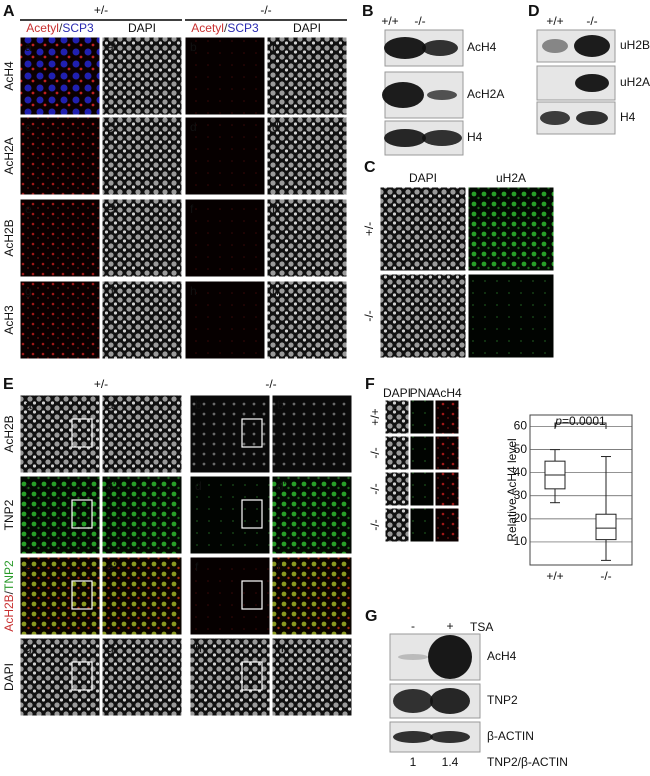  I want to click on plot-frame, so click(581, 490).